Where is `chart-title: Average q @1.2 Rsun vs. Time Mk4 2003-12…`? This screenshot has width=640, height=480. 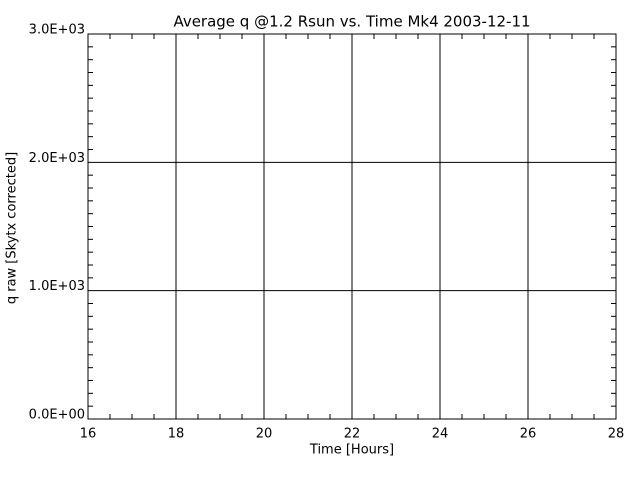
chart-title: Average q @1.2 Rsun vs. Time Mk4 2003-12… is located at coordinates (351, 22).